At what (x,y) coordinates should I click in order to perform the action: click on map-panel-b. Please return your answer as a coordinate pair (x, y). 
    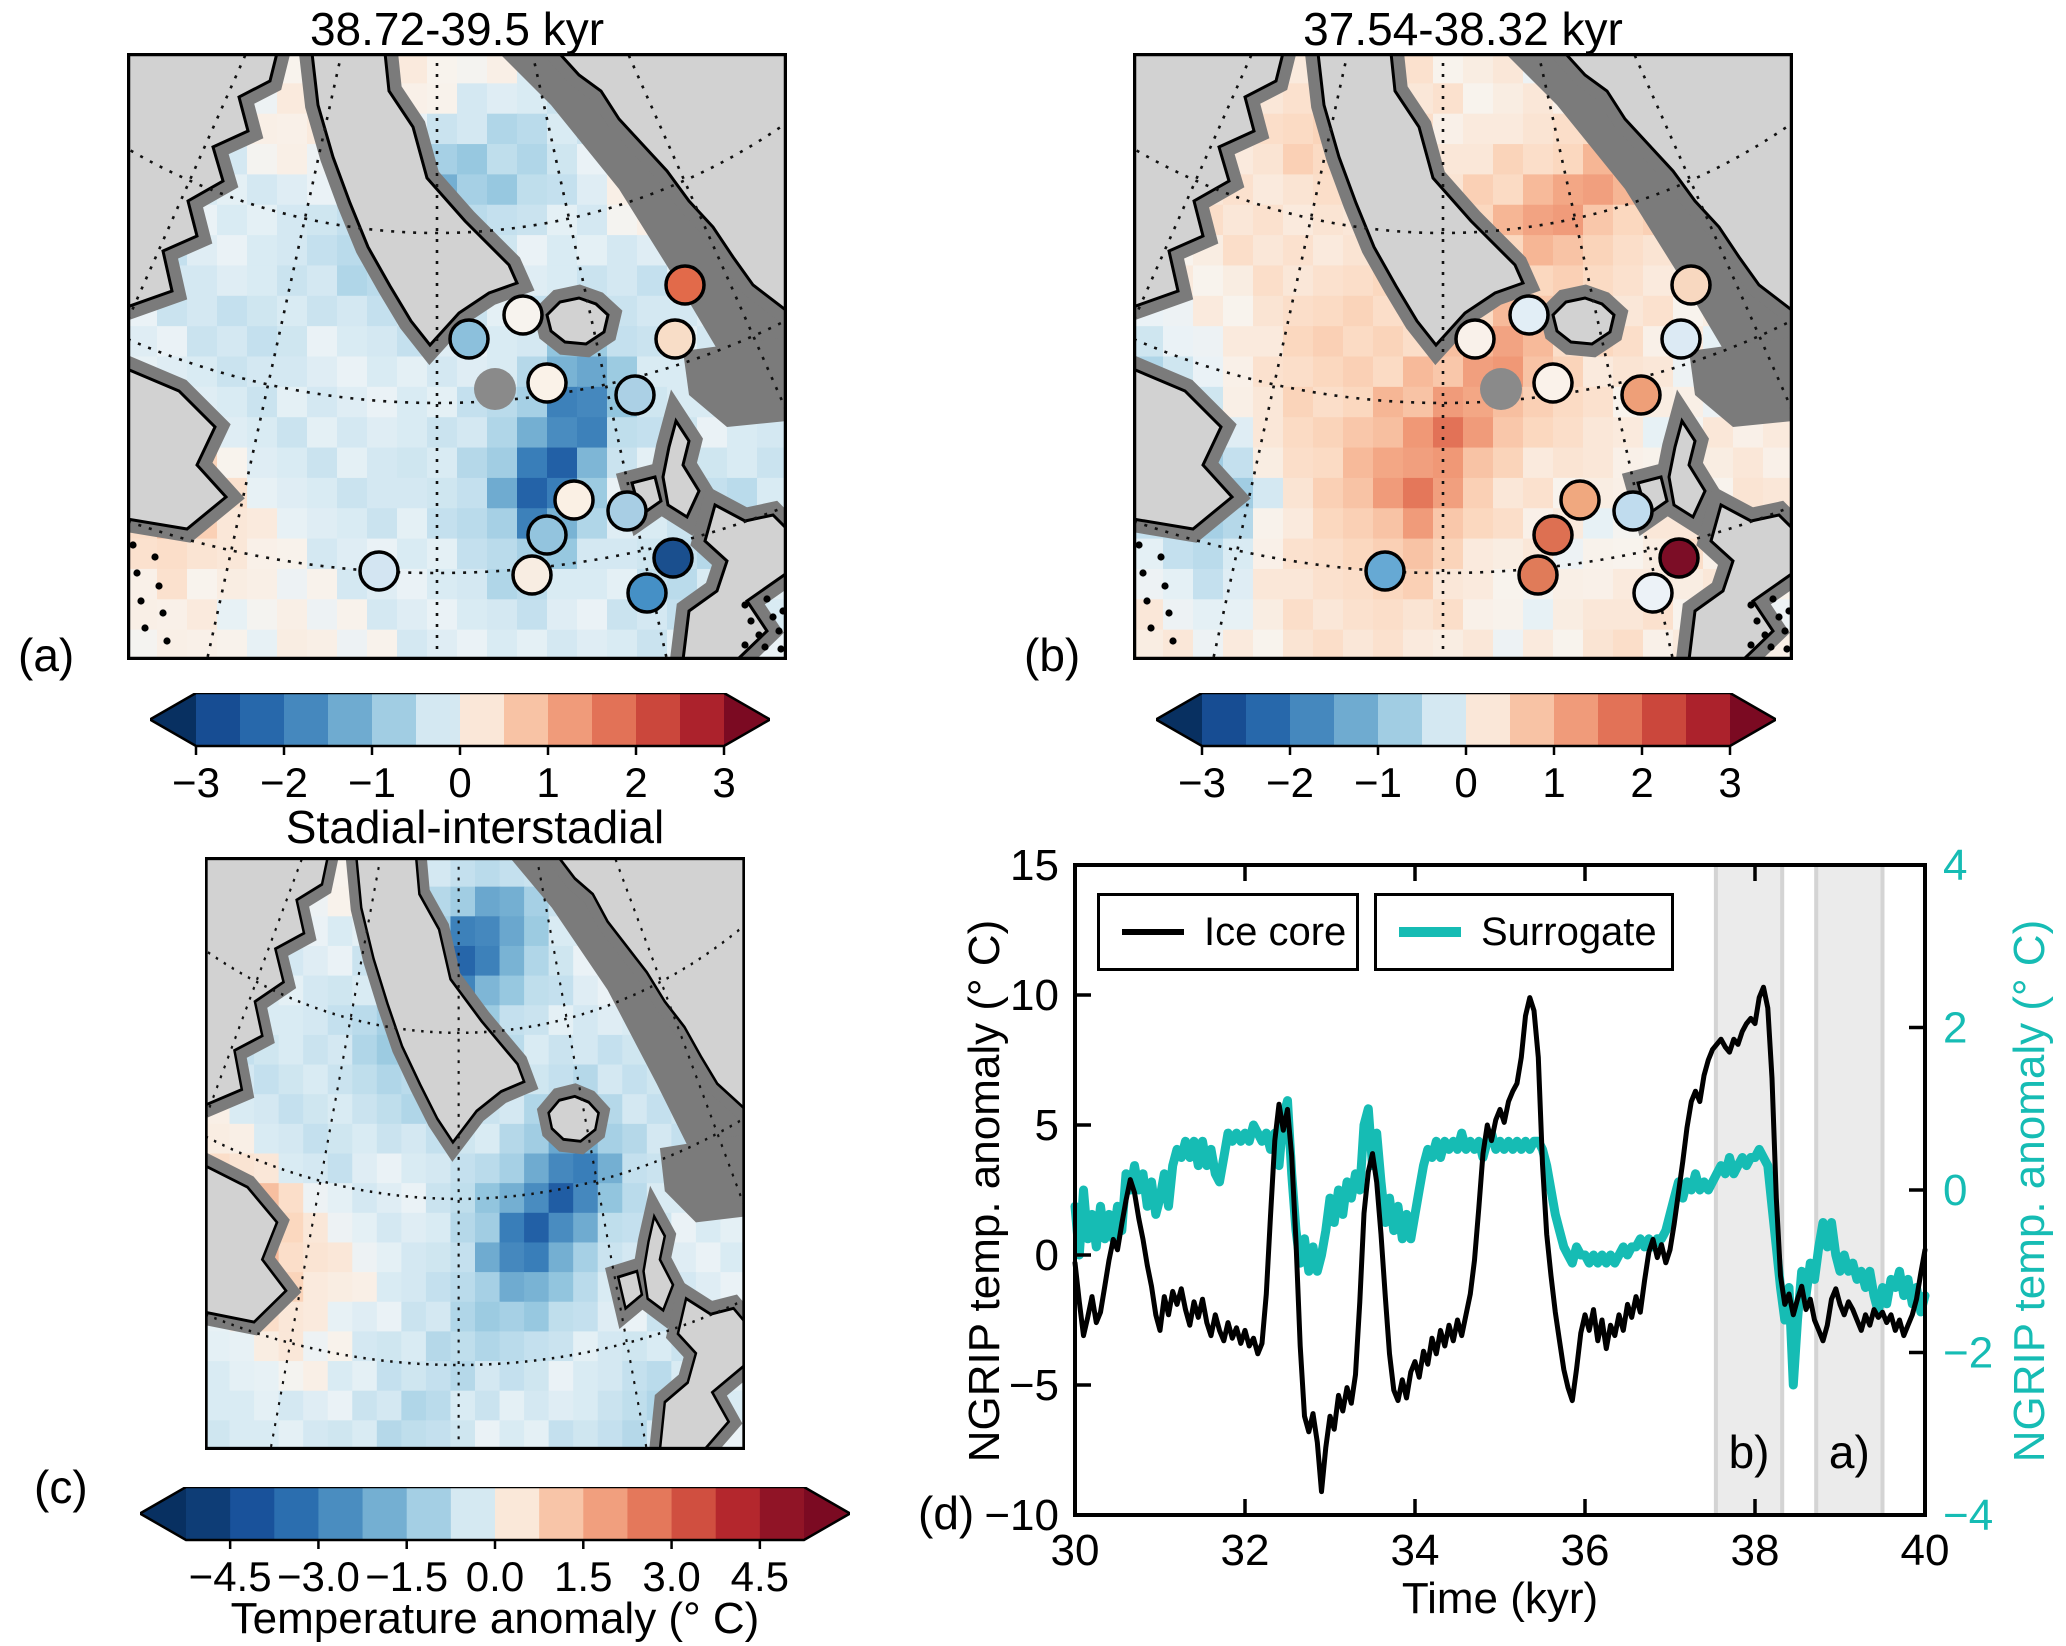
    Looking at the image, I should click on (1463, 356).